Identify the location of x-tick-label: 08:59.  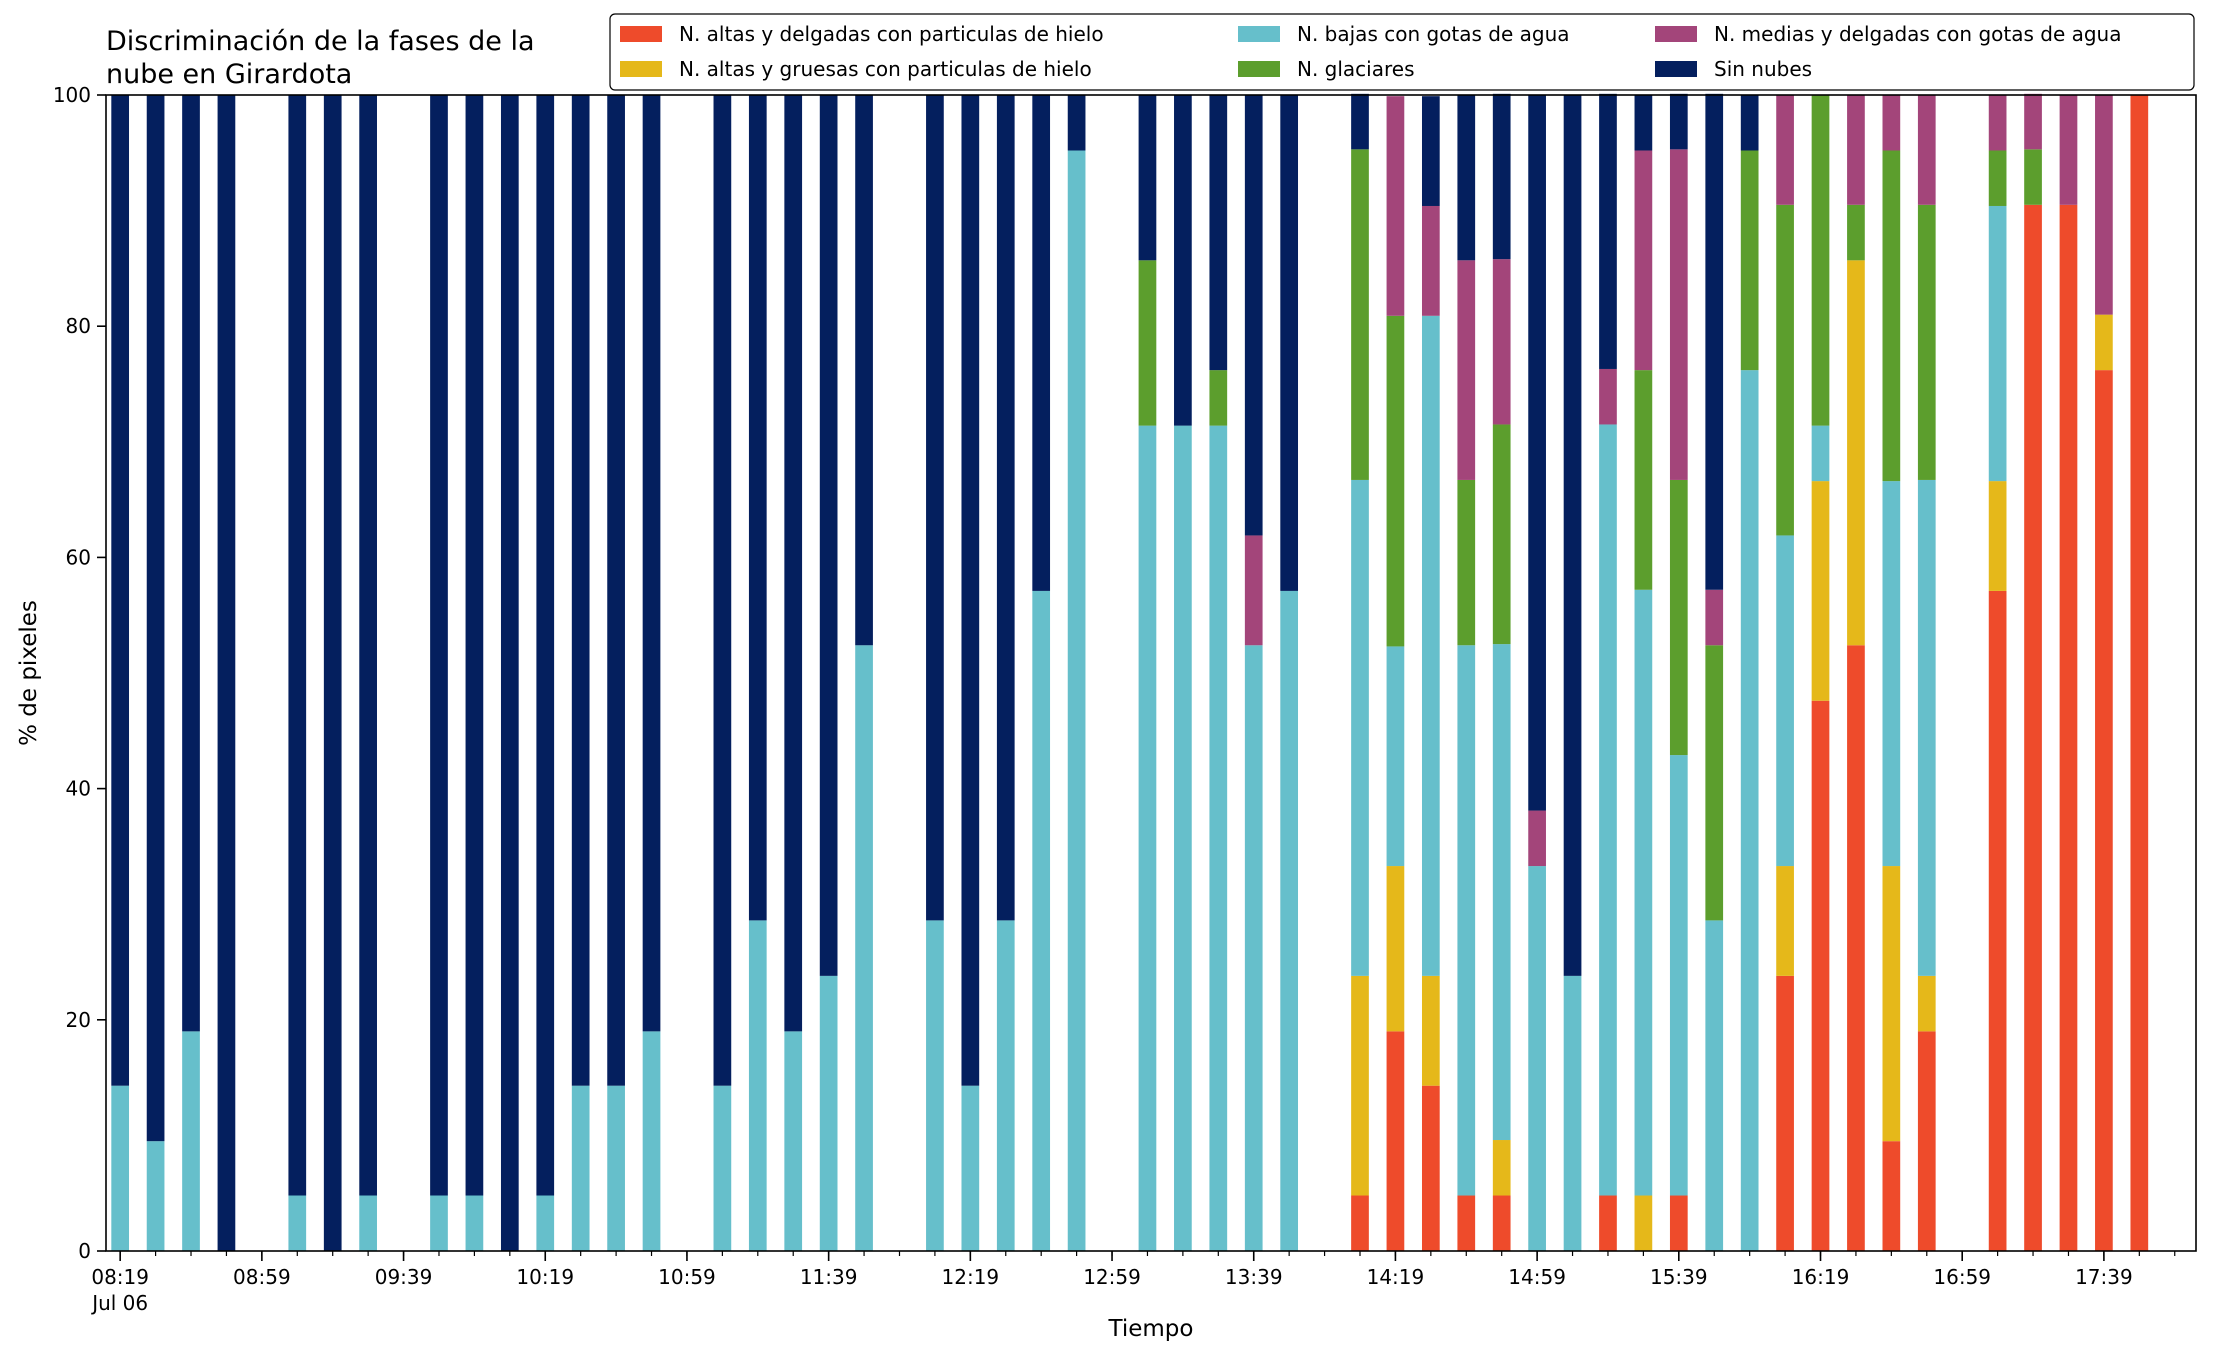
(262, 1277).